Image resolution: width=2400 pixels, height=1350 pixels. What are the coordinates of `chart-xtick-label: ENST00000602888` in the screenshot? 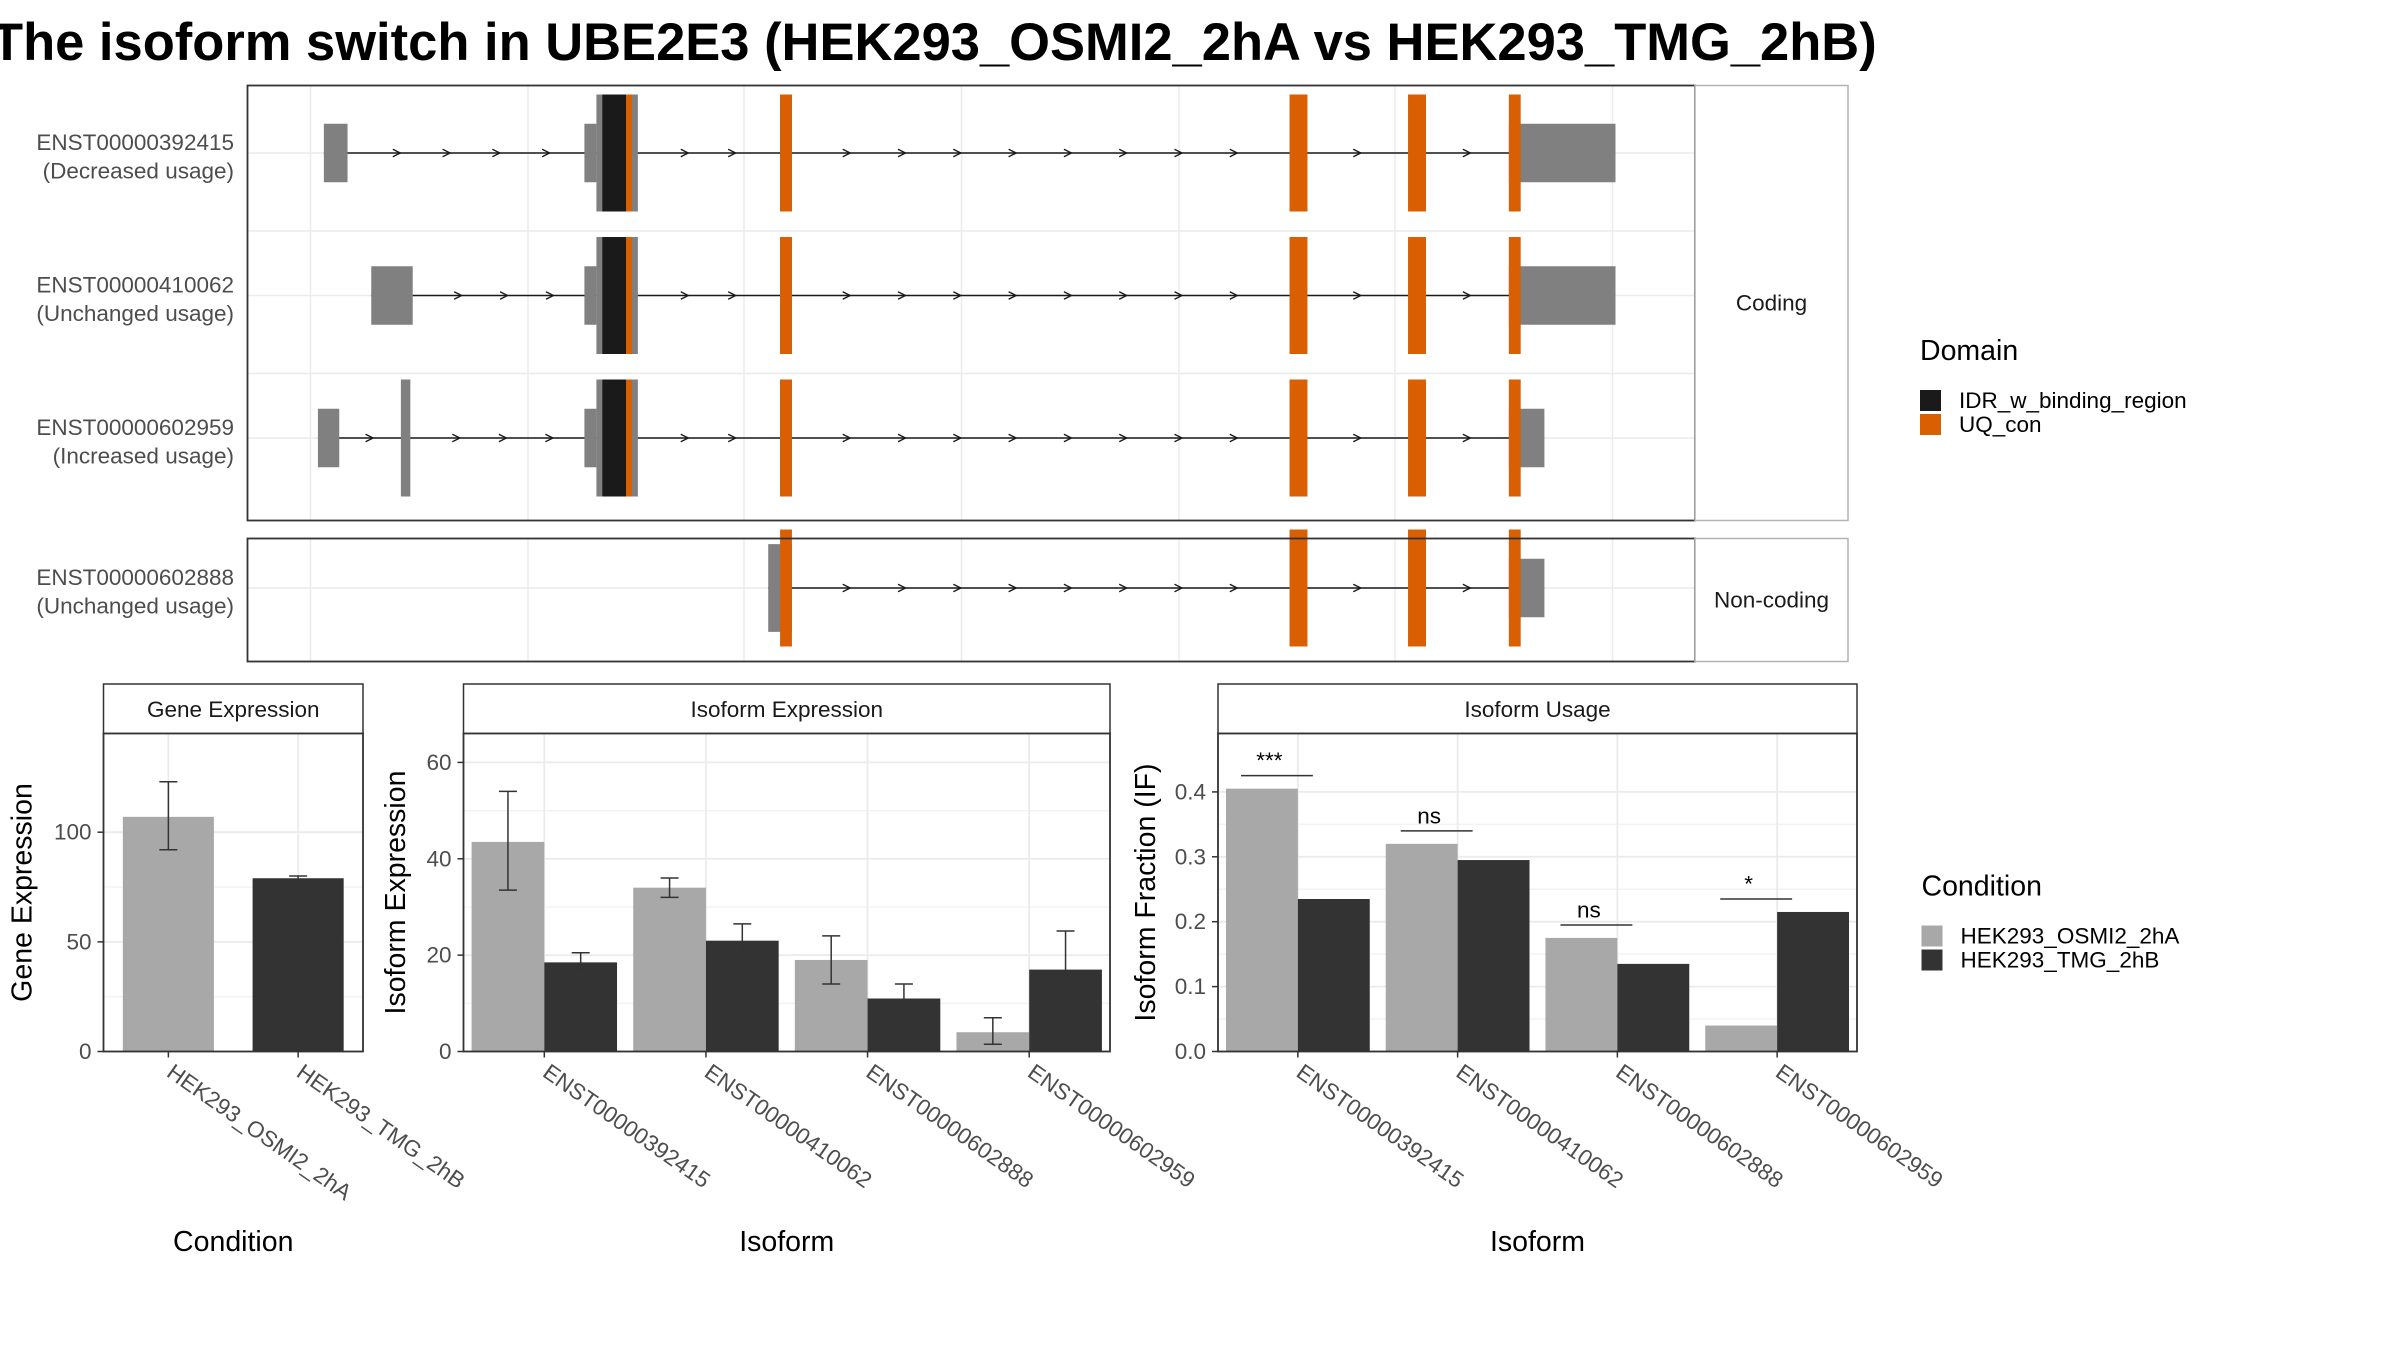 It's located at (950, 1126).